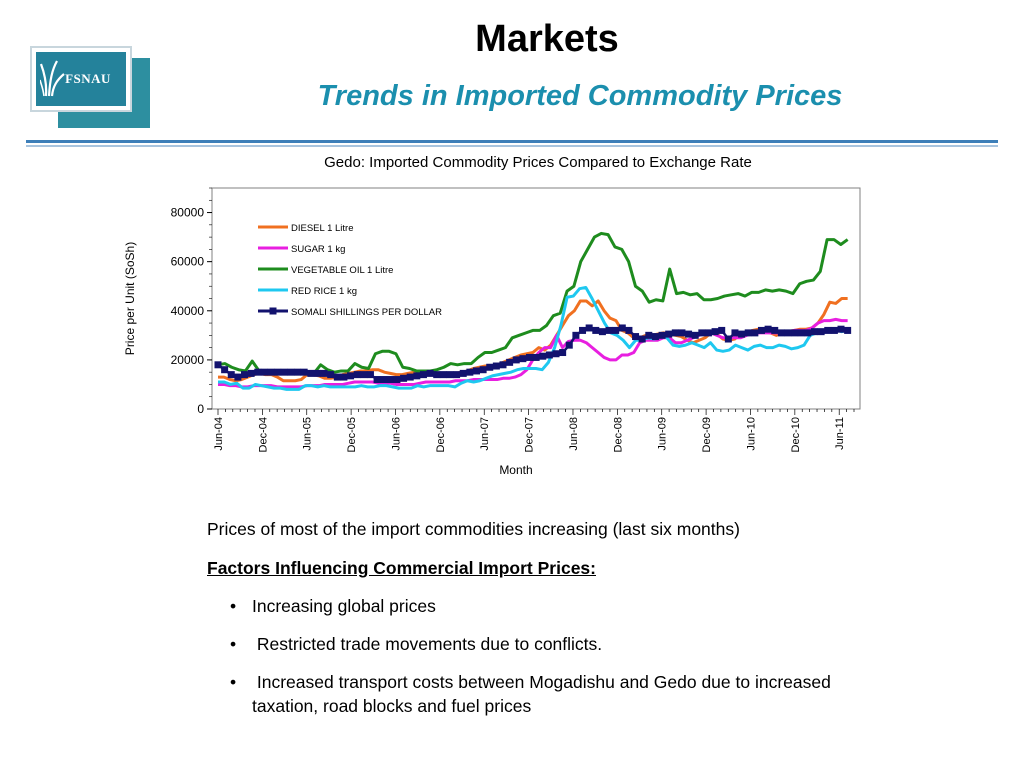  What do you see at coordinates (396, 434) in the screenshot?
I see `x-tick-label: Jun-06` at bounding box center [396, 434].